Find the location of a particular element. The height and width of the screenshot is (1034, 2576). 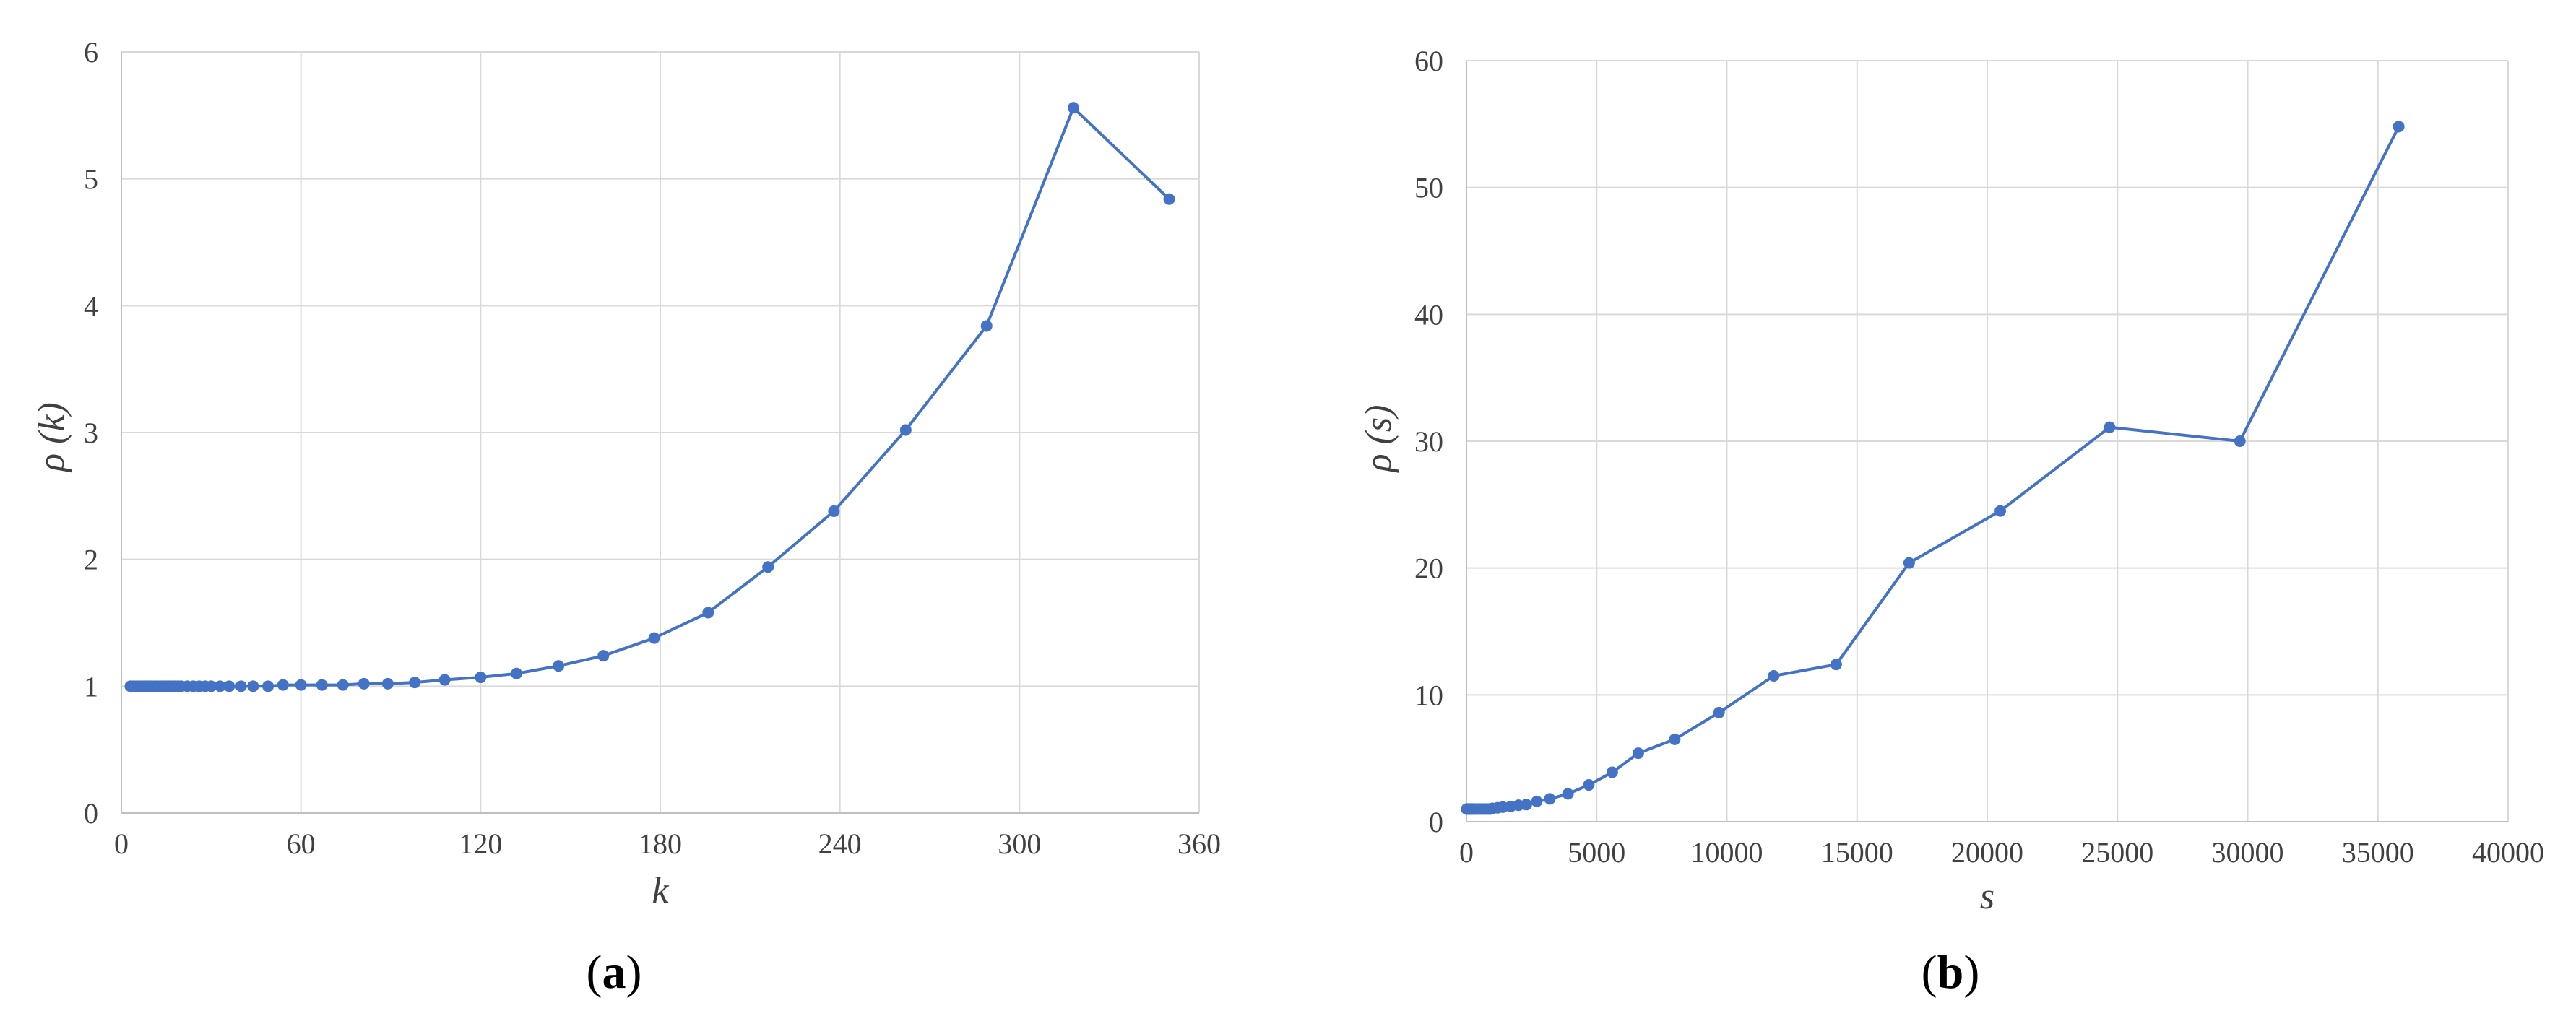

y-tick-label-b: 60 is located at coordinates (1429, 61).